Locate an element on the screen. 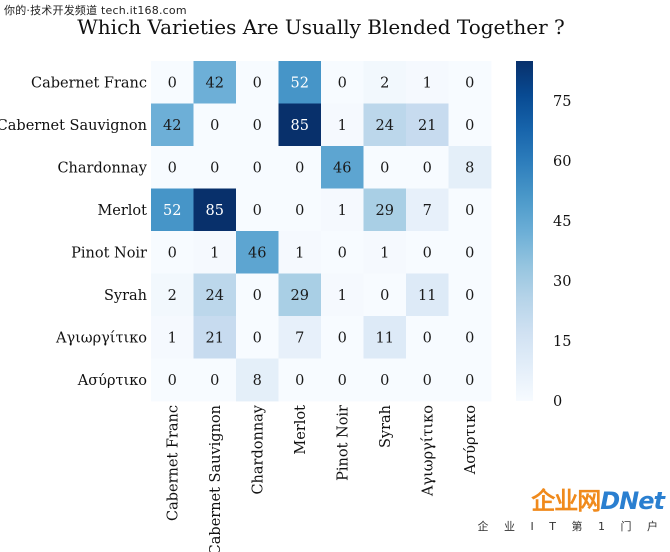 The image size is (670, 552). column-label: Pinot Noir is located at coordinates (343, 443).